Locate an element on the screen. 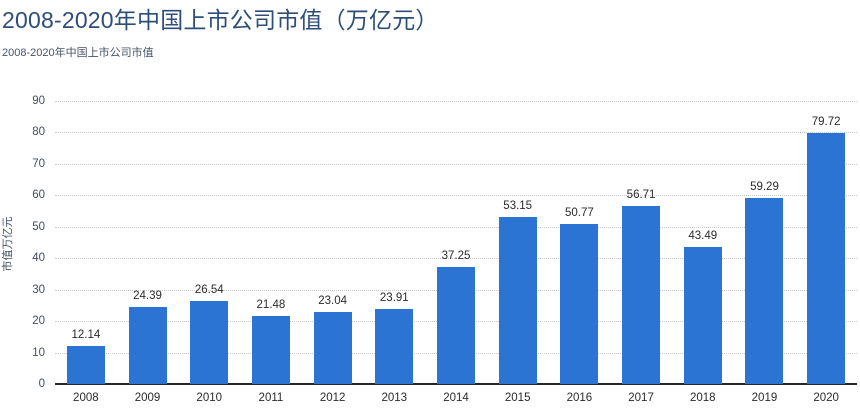 The height and width of the screenshot is (409, 860). x-axis-label: 2013 is located at coordinates (394, 398).